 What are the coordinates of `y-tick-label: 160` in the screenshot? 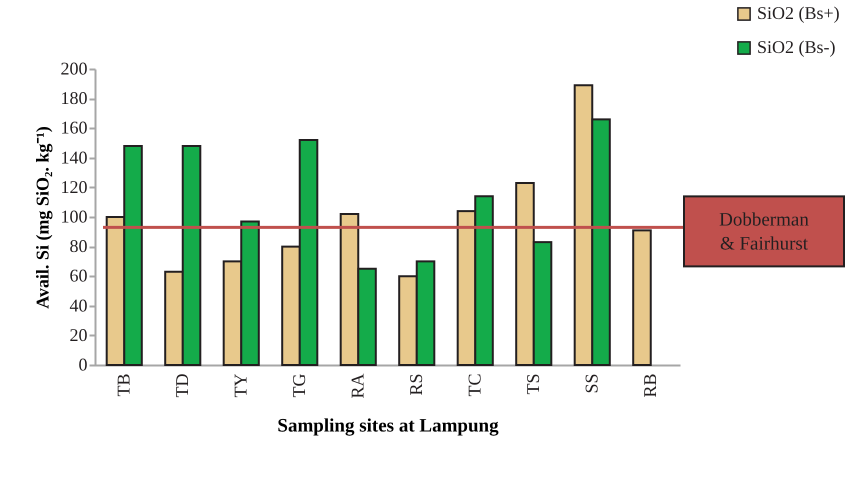 It's located at (74, 128).